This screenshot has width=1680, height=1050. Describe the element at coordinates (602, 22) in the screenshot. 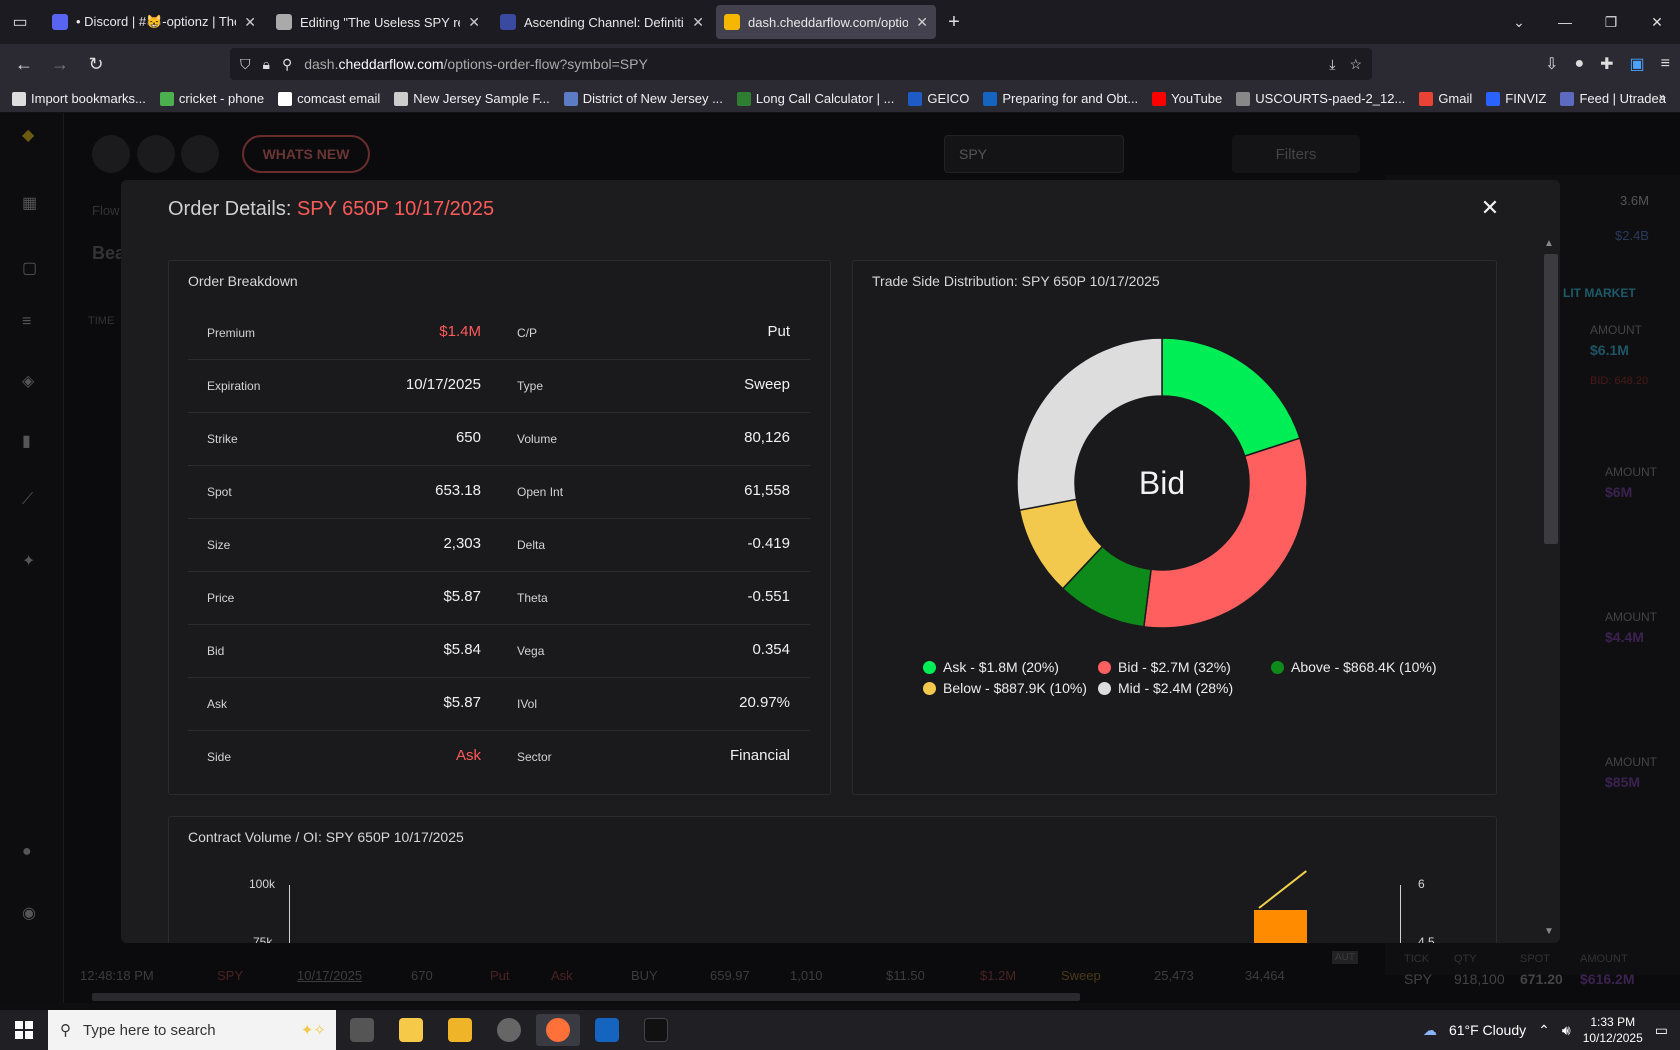

I see `browser-tab: Ascending Channel: Definition, ✕` at that location.